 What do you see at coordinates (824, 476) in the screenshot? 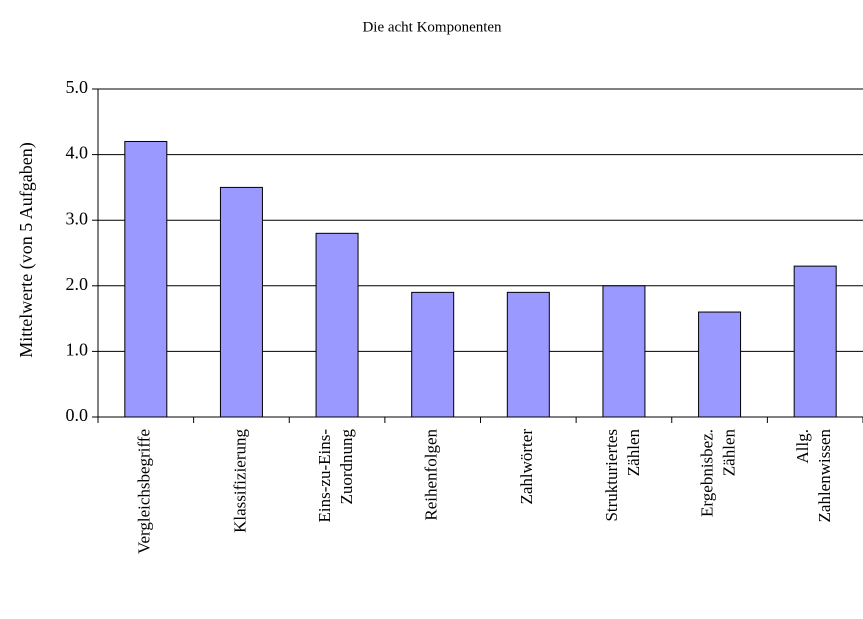
I see `x-tick-label: Zahlenwissen` at bounding box center [824, 476].